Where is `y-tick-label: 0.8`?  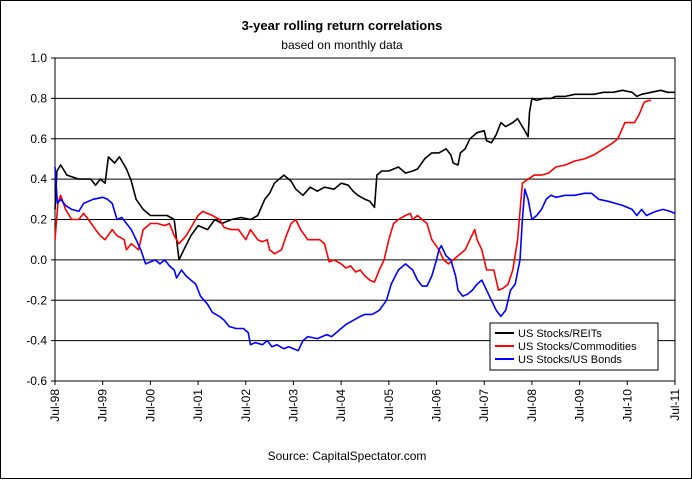
y-tick-label: 0.8 is located at coordinates (38, 98).